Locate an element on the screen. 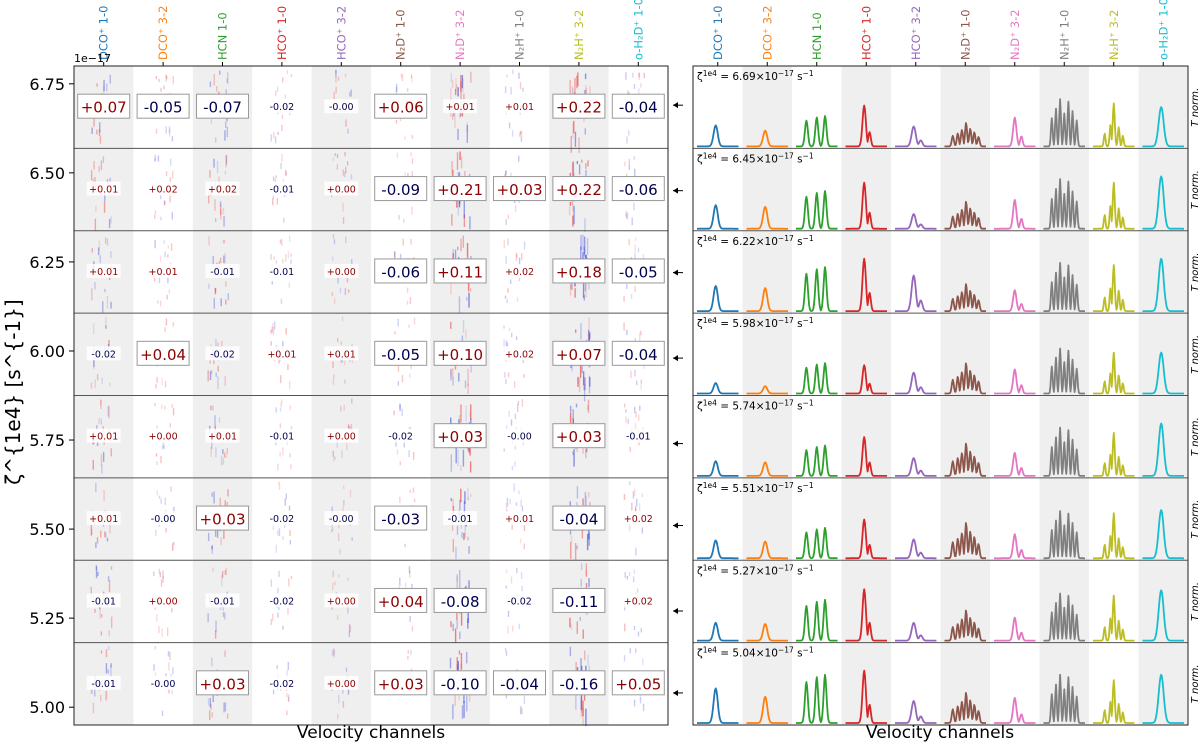 The width and height of the screenshot is (1200, 745). y-scale-label: 1e−17 is located at coordinates (92, 58).